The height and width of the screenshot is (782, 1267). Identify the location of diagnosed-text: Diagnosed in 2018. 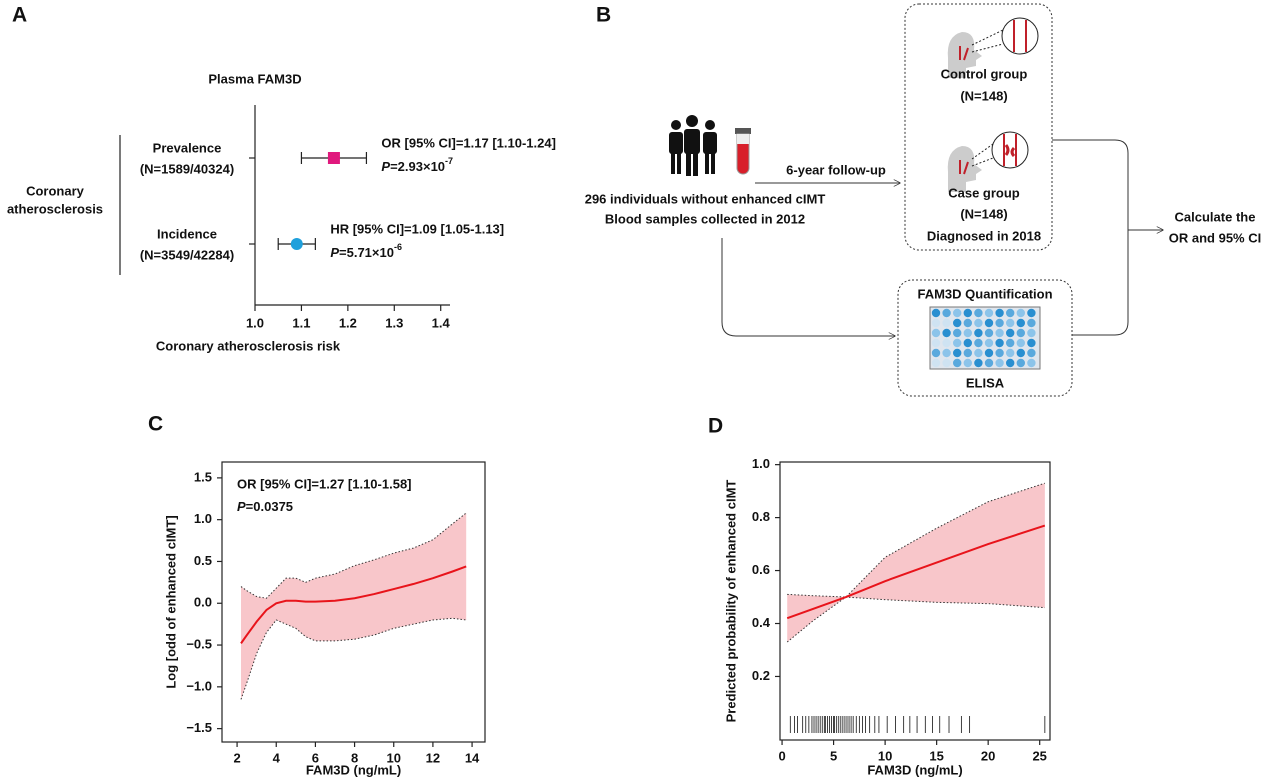
(984, 235).